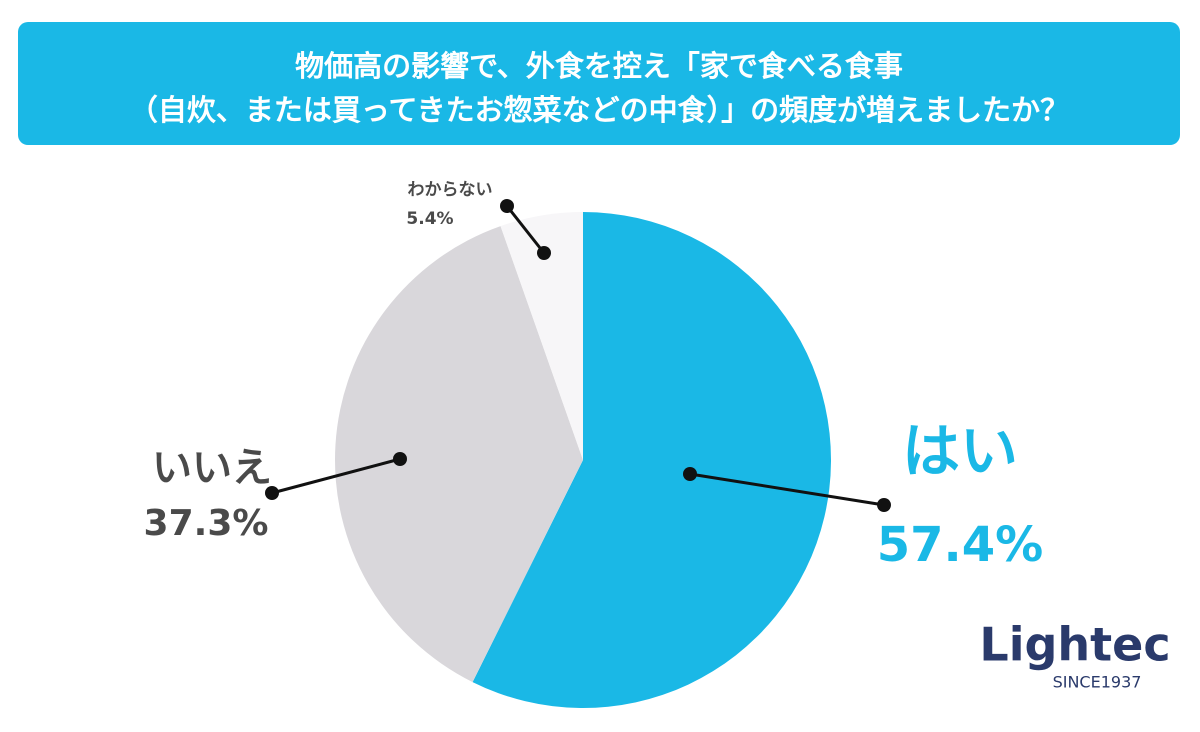 This screenshot has height=732, width=1200. Describe the element at coordinates (599, 110) in the screenshot. I see `chart-title: （自炊、または買ってきたお惣菜などの中食）」の頻度が増えましたか？` at that location.